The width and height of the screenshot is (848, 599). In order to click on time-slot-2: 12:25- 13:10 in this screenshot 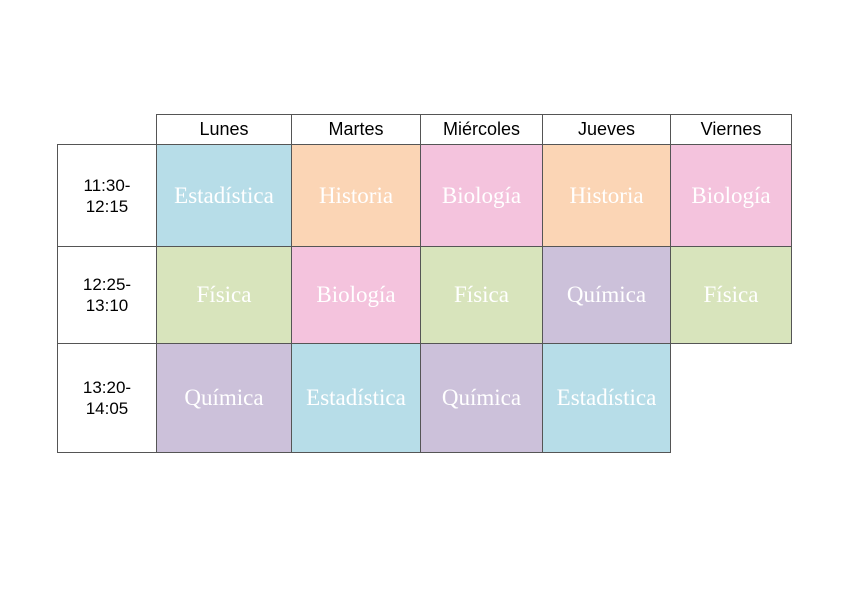, I will do `click(107, 295)`.